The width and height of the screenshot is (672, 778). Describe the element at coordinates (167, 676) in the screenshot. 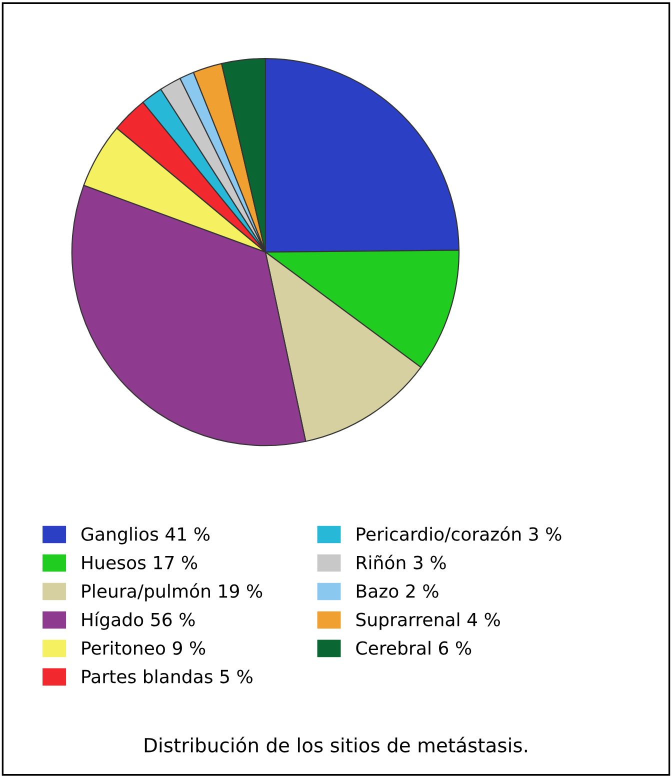

I see `legend-label: Partes blandas 5 %` at that location.